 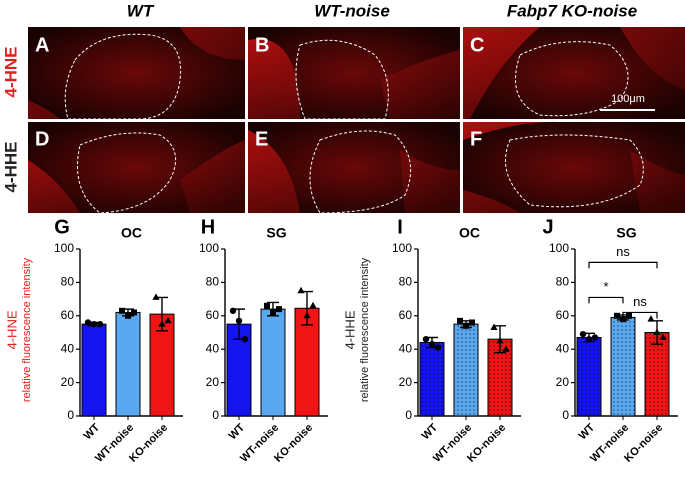 I want to click on panel-letter: E, so click(x=261, y=139).